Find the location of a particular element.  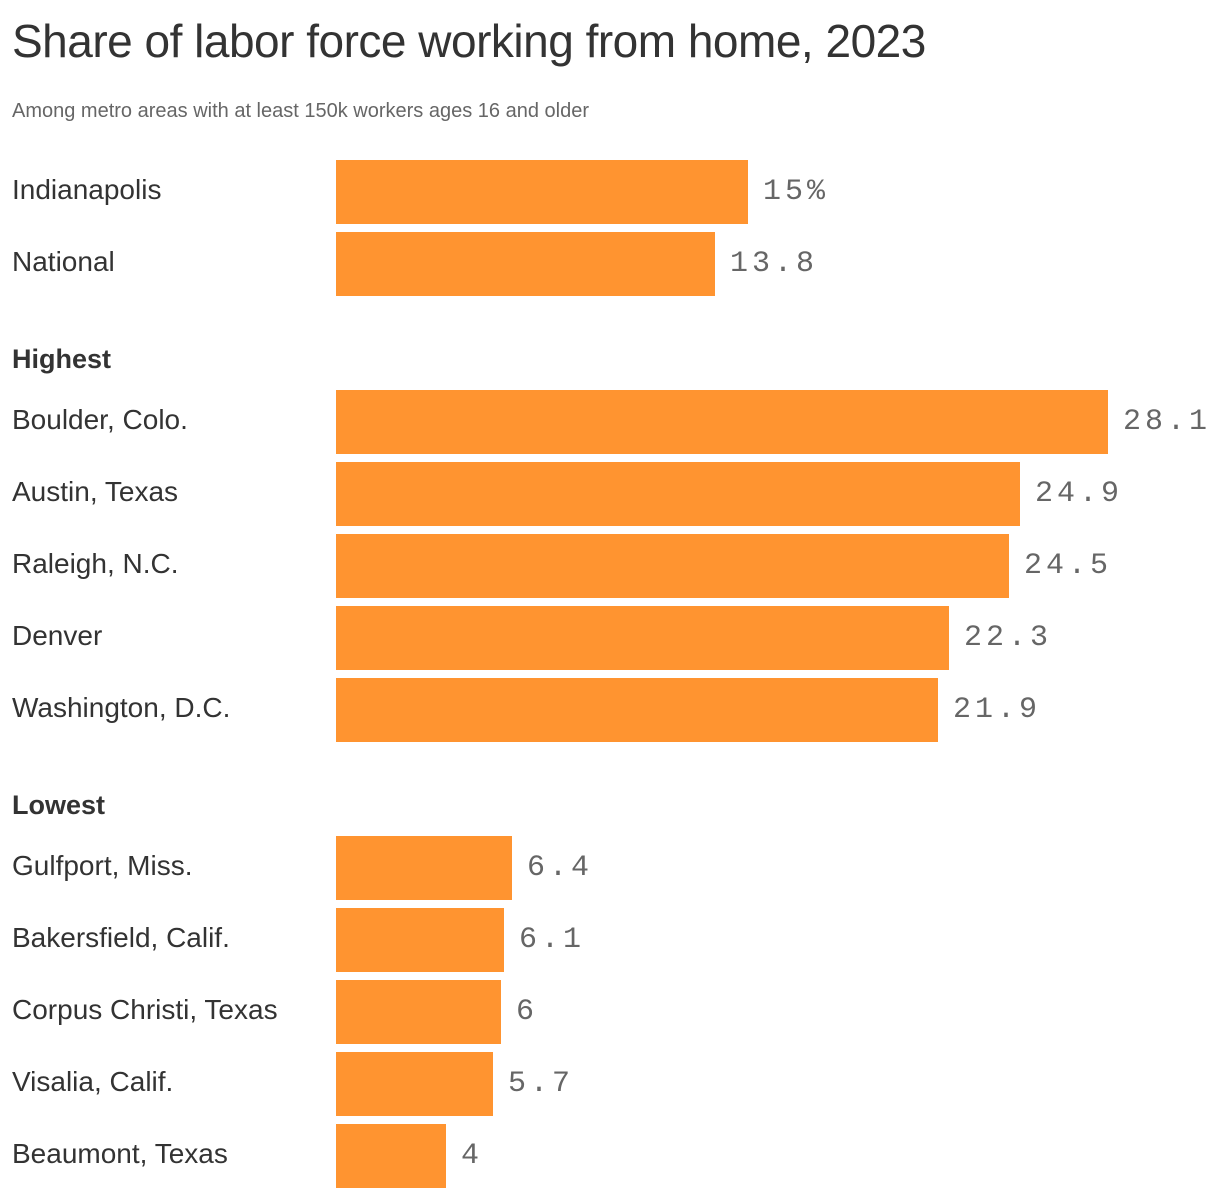

bar-row-corpus-christi: Corpus Christi, Texas 6 is located at coordinates (610, 1012).